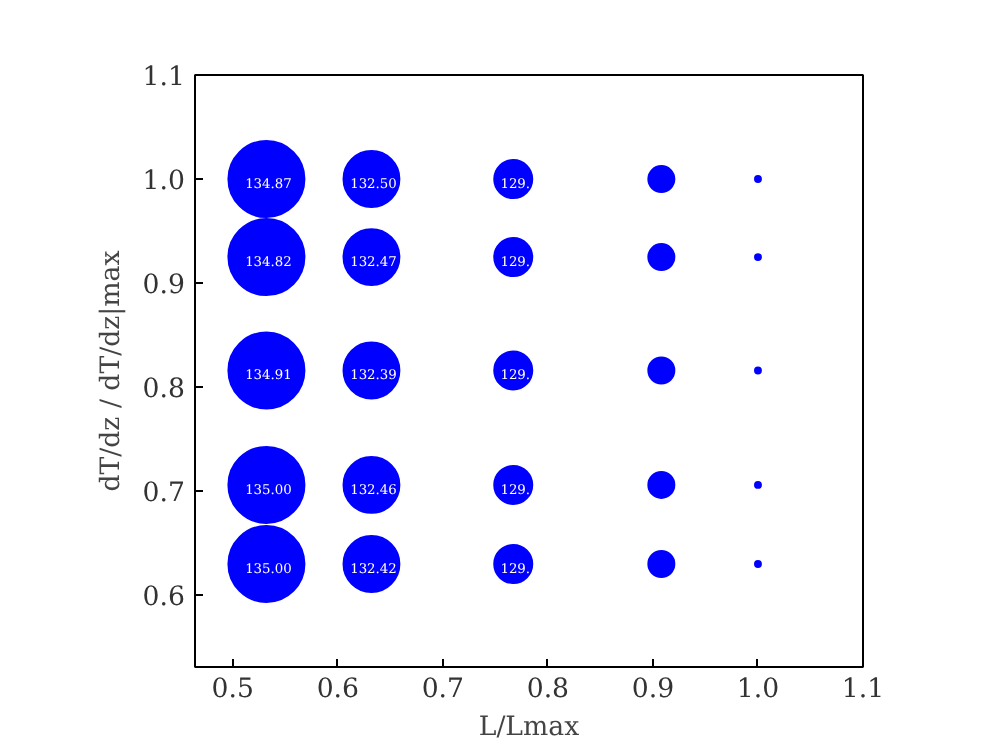 The width and height of the screenshot is (996, 748). What do you see at coordinates (529, 728) in the screenshot?
I see `x-axis-title: L/Lmax` at bounding box center [529, 728].